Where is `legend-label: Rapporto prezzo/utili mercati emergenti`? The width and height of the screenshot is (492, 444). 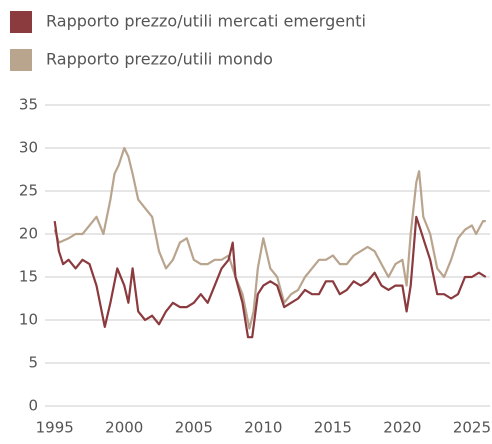
legend-label: Rapporto prezzo/utili mercati emergenti is located at coordinates (206, 21).